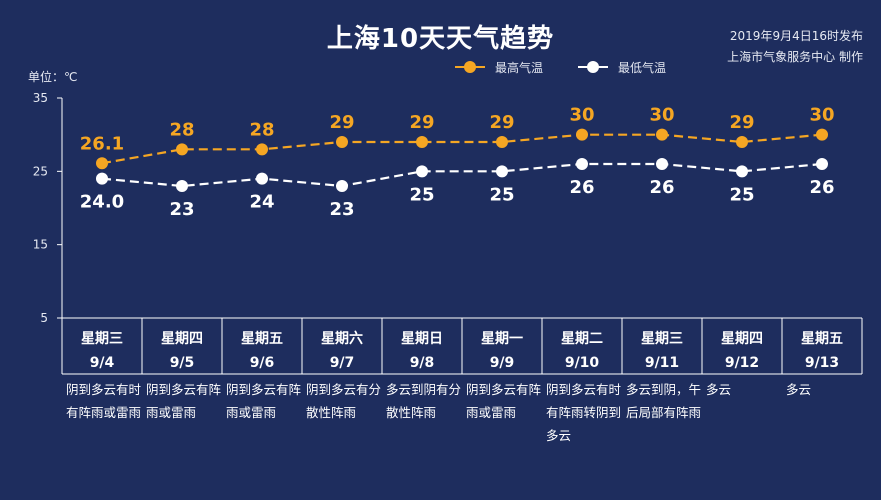 This screenshot has width=881, height=500. Describe the element at coordinates (40, 98) in the screenshot. I see `y-tick-label: 35` at that location.